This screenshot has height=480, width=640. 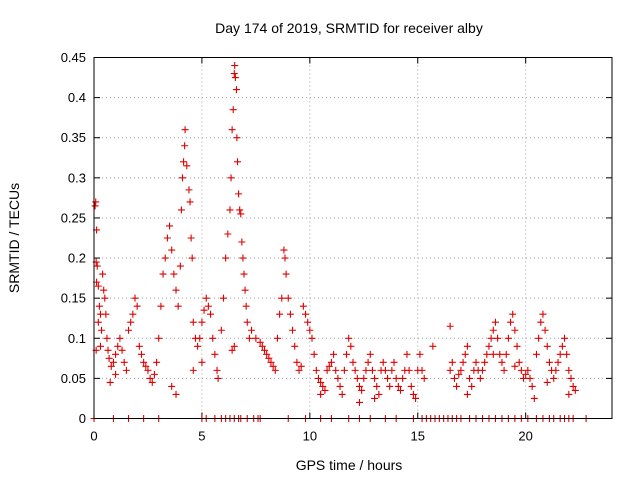 What do you see at coordinates (73, 57) in the screenshot?
I see `y-tick-label: 0.45` at bounding box center [73, 57].